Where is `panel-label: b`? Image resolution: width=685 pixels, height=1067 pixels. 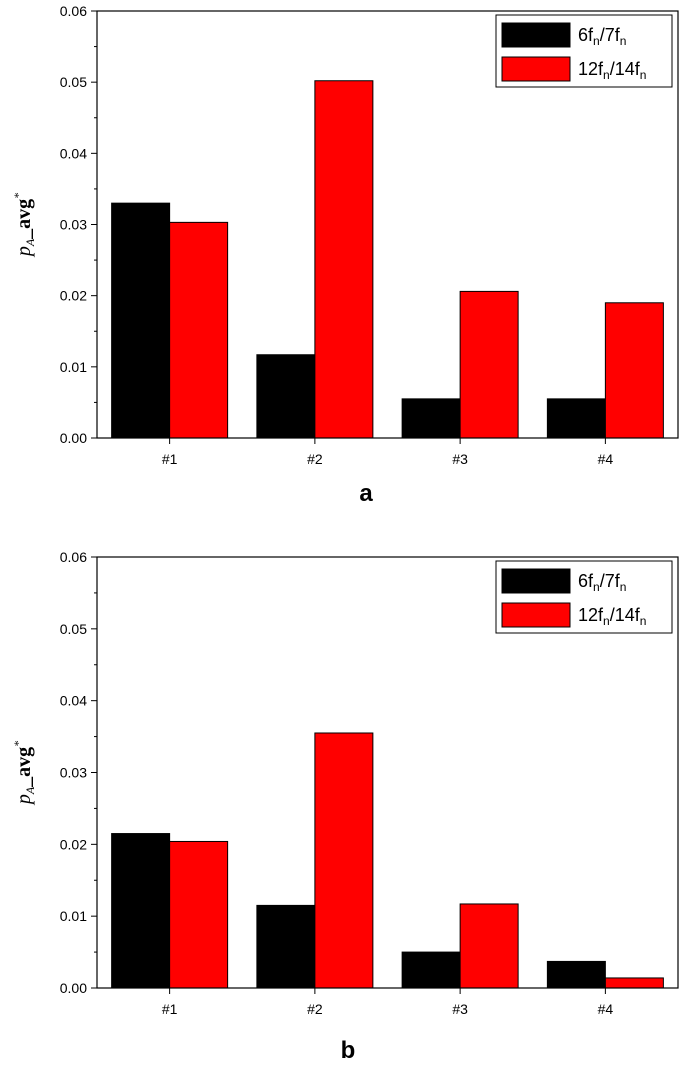
panel-label: b is located at coordinates (348, 1050).